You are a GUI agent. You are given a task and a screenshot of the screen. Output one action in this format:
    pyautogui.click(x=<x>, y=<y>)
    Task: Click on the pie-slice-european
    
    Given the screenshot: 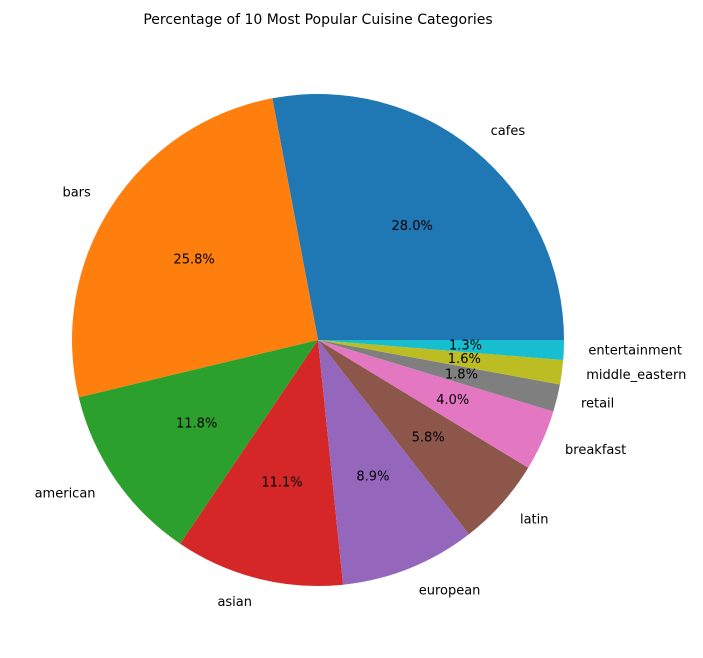 What is the action you would take?
    pyautogui.click(x=393, y=462)
    